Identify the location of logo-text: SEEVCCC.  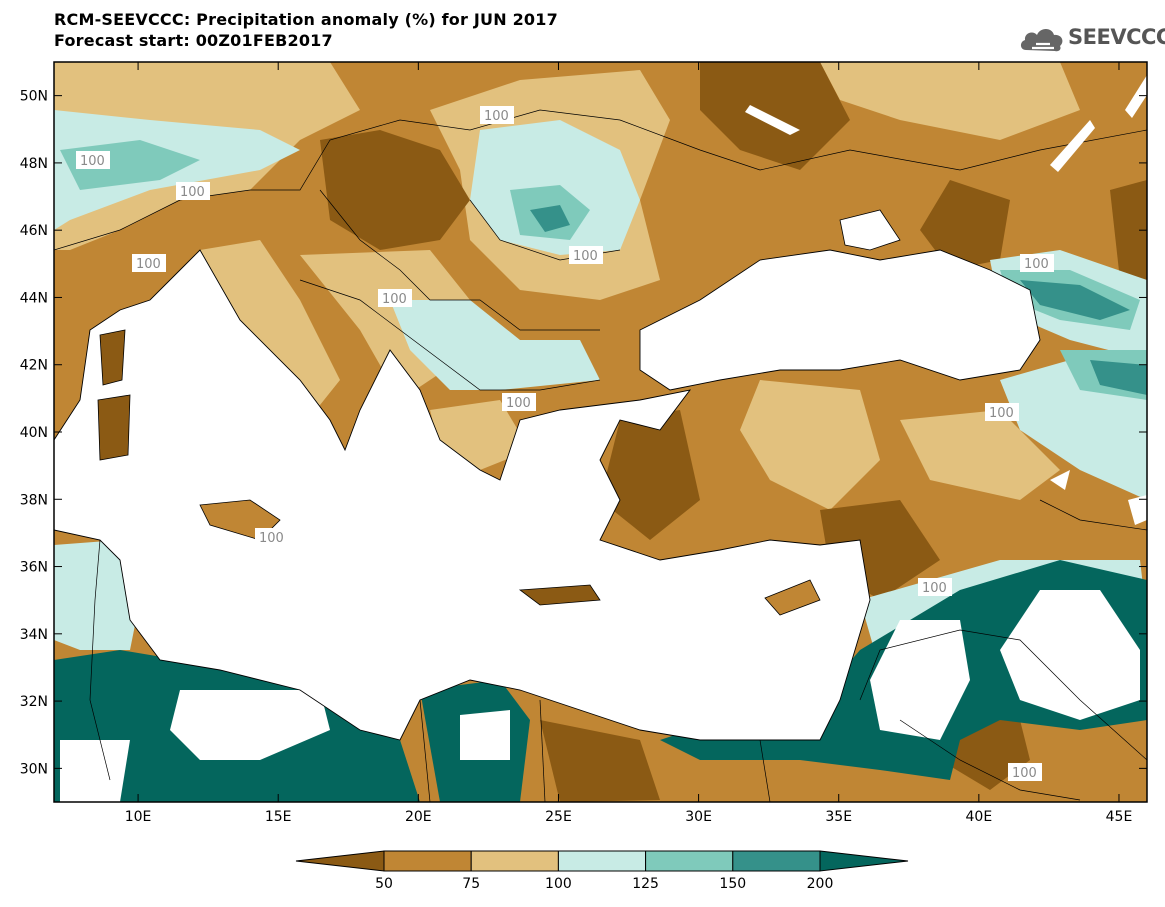
(1116, 37).